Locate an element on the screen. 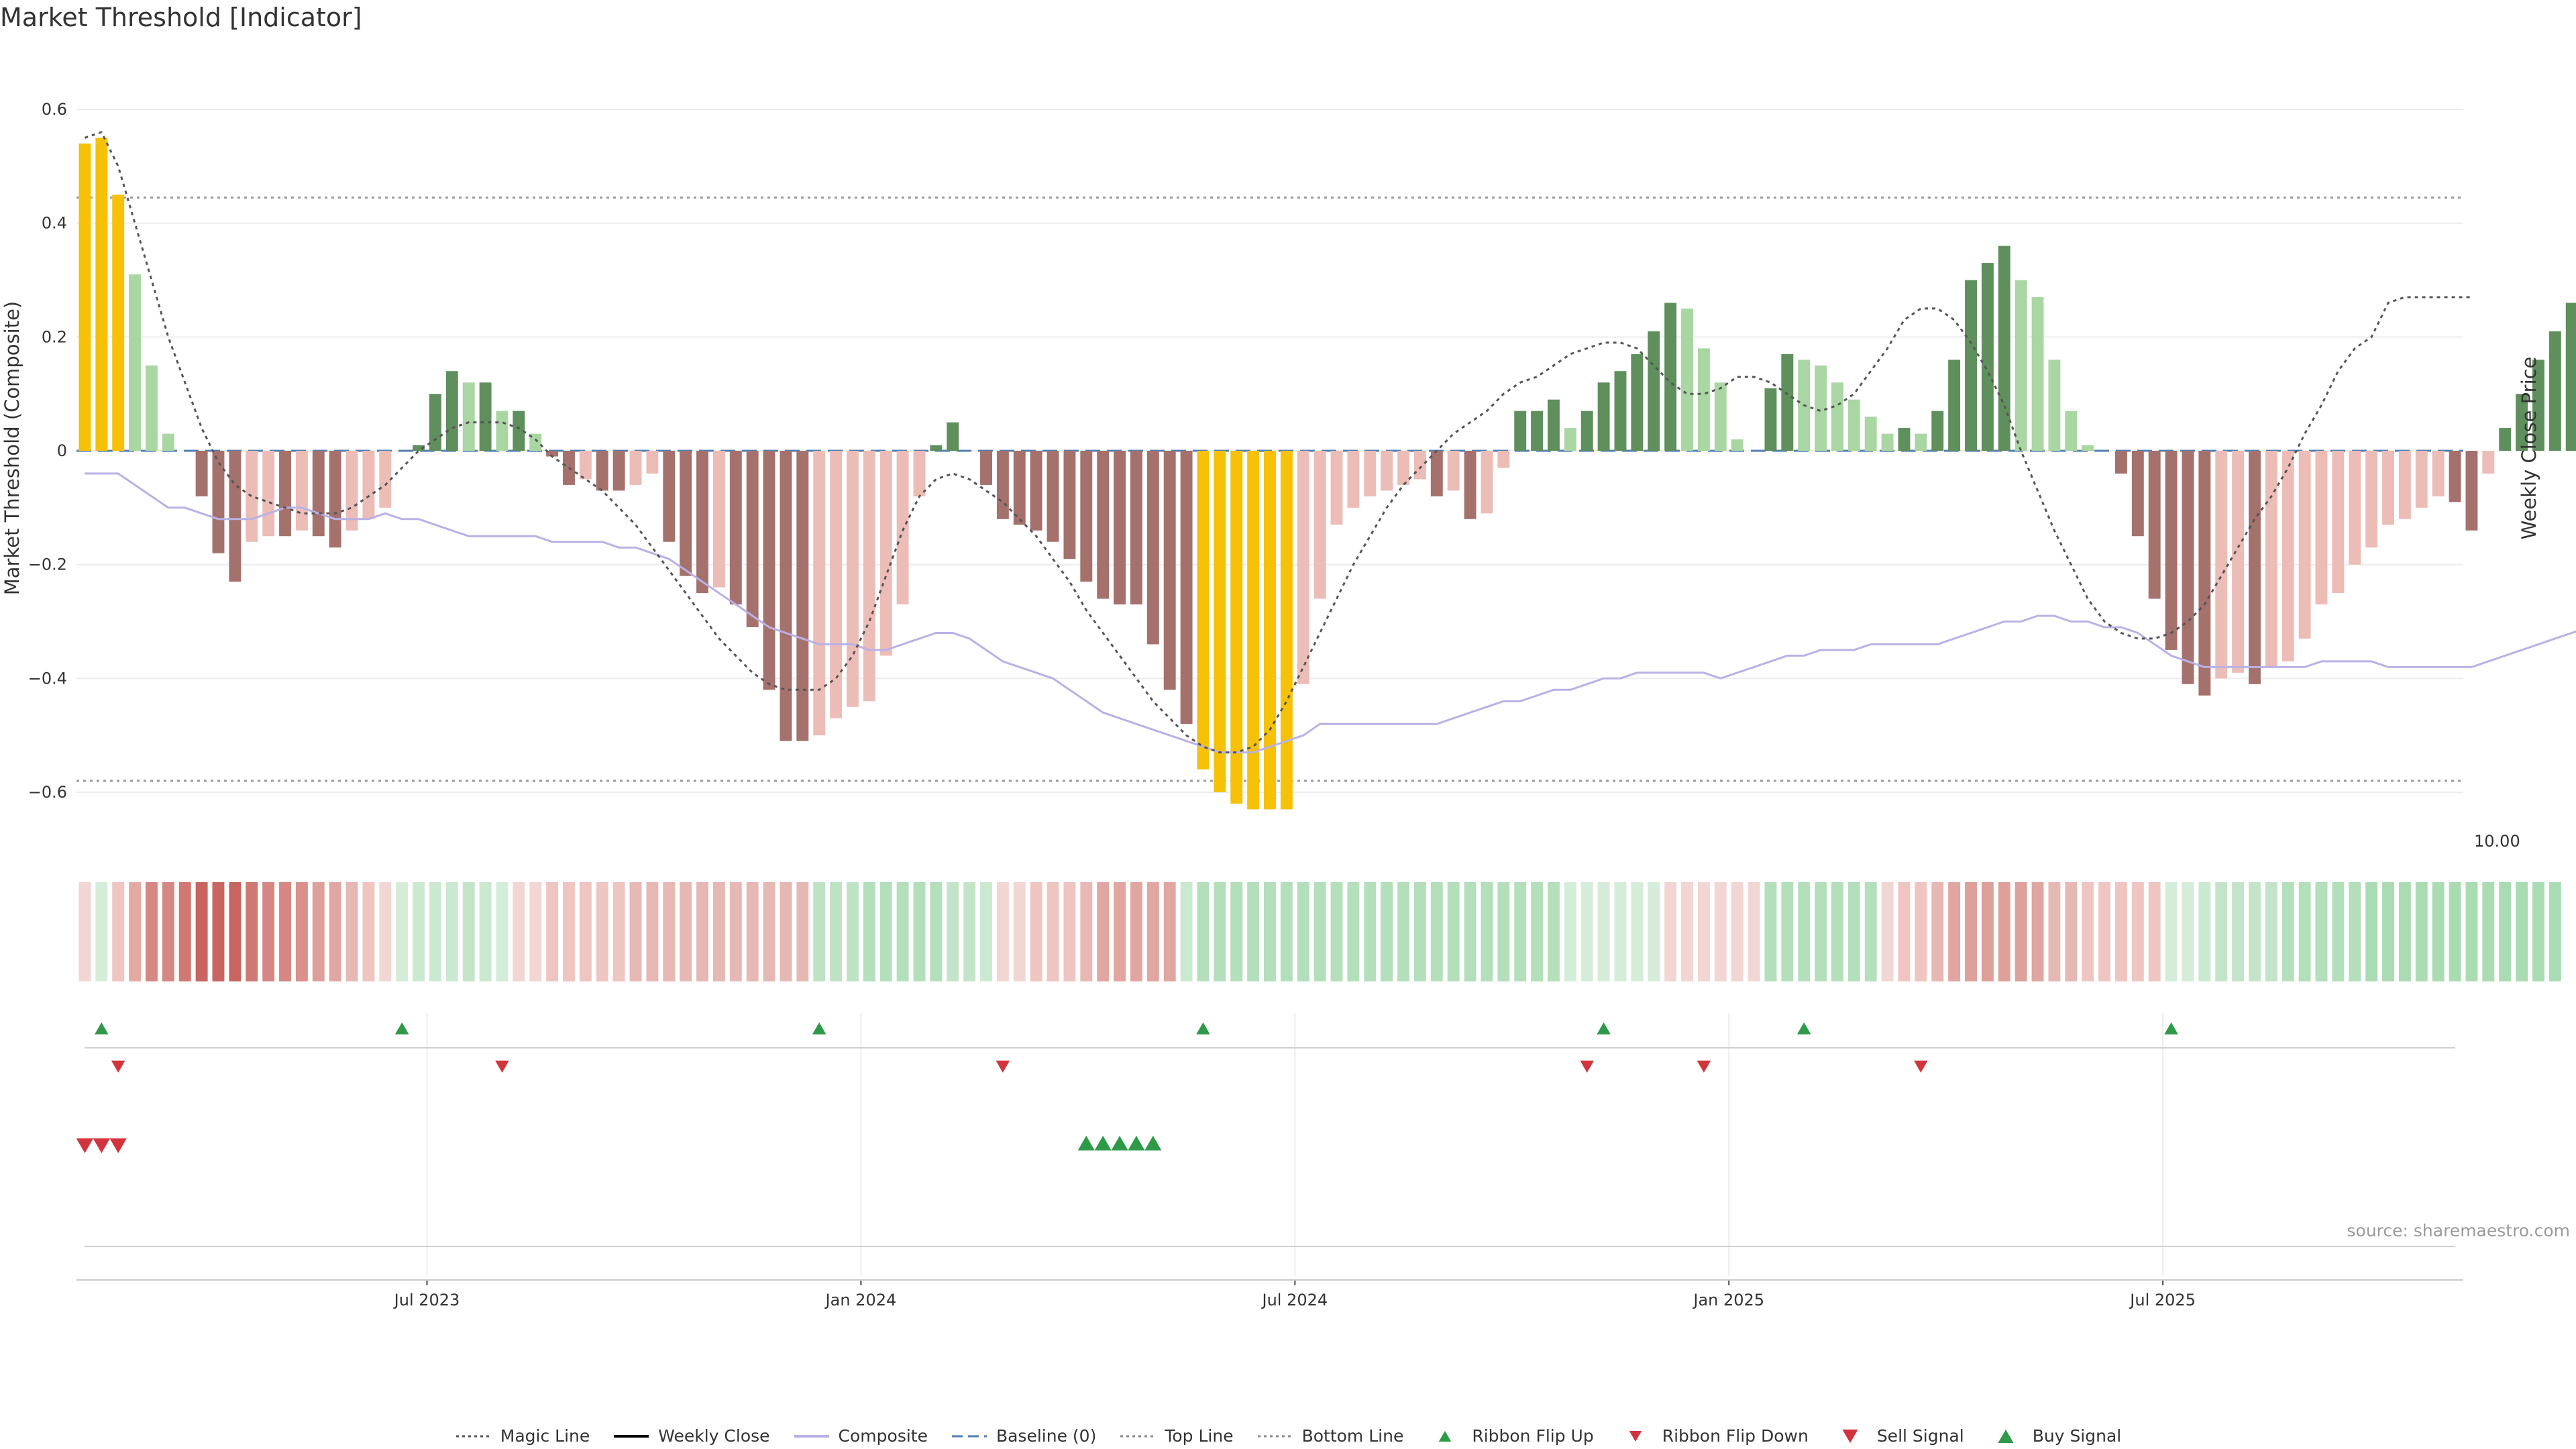  chart-title: Market Threshold [Indicator] is located at coordinates (181, 17).